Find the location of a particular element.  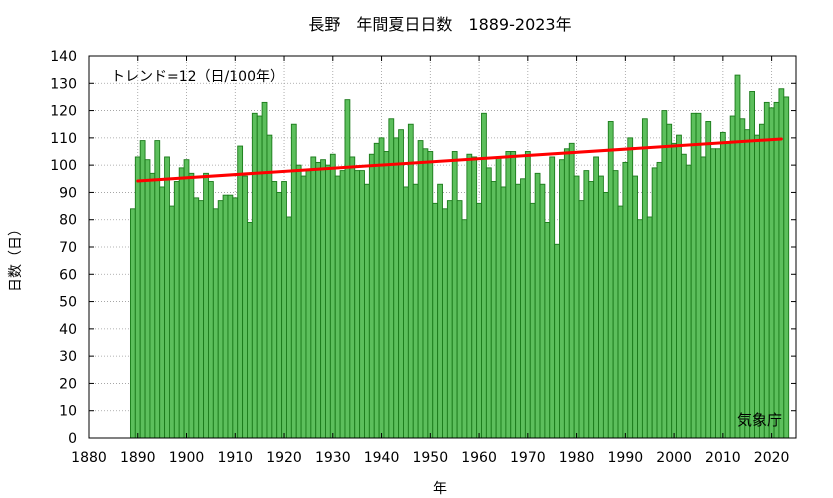

x-axis-label: 年 is located at coordinates (440, 489).